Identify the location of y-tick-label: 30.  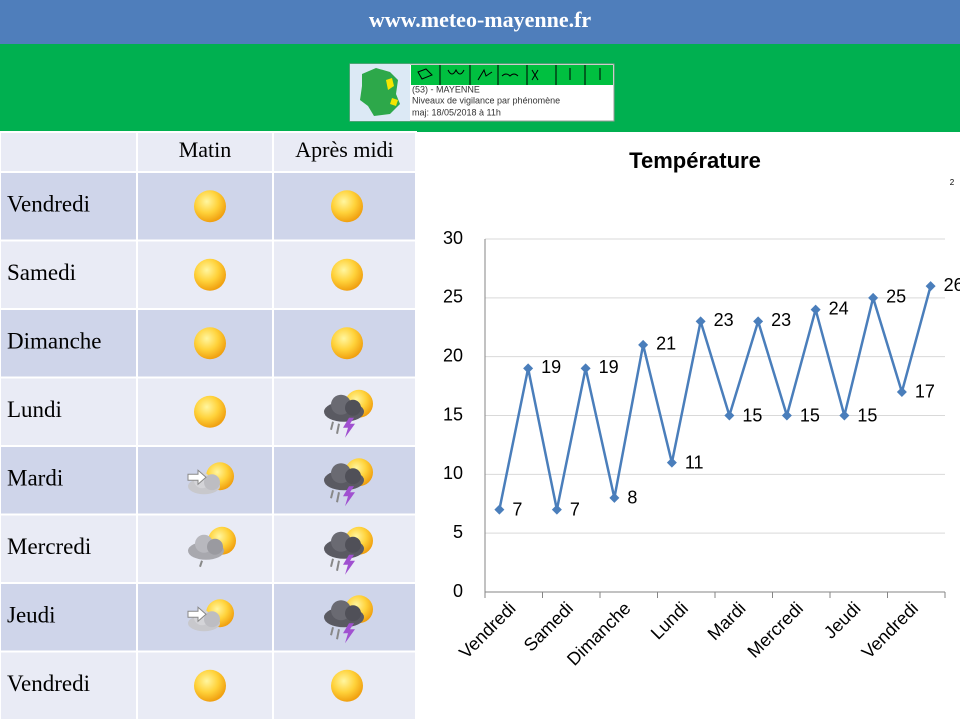
(453, 238).